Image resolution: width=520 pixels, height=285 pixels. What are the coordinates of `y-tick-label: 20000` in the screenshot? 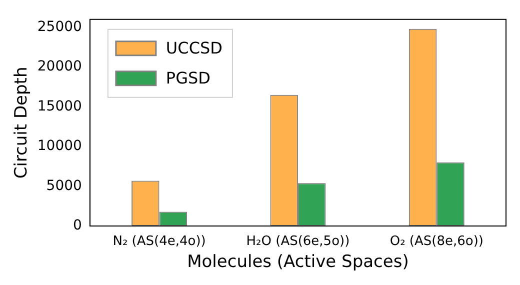 It's located at (59, 66).